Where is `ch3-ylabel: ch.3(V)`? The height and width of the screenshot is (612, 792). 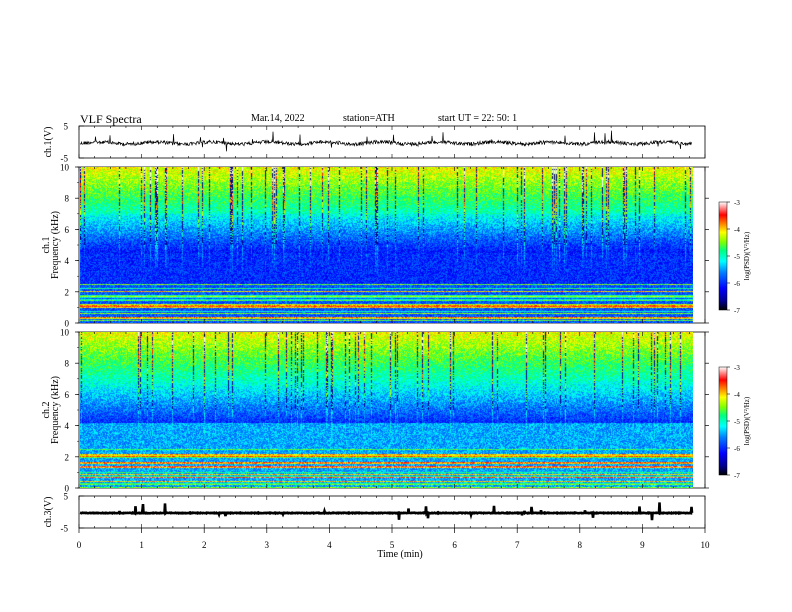
ch3-ylabel: ch.3(V) is located at coordinates (48, 512).